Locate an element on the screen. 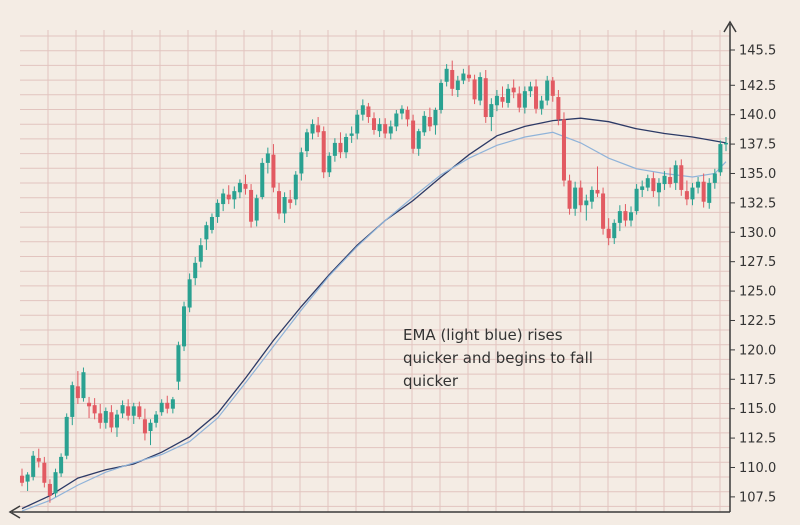  y-axis-arrow is located at coordinates (730, 26).